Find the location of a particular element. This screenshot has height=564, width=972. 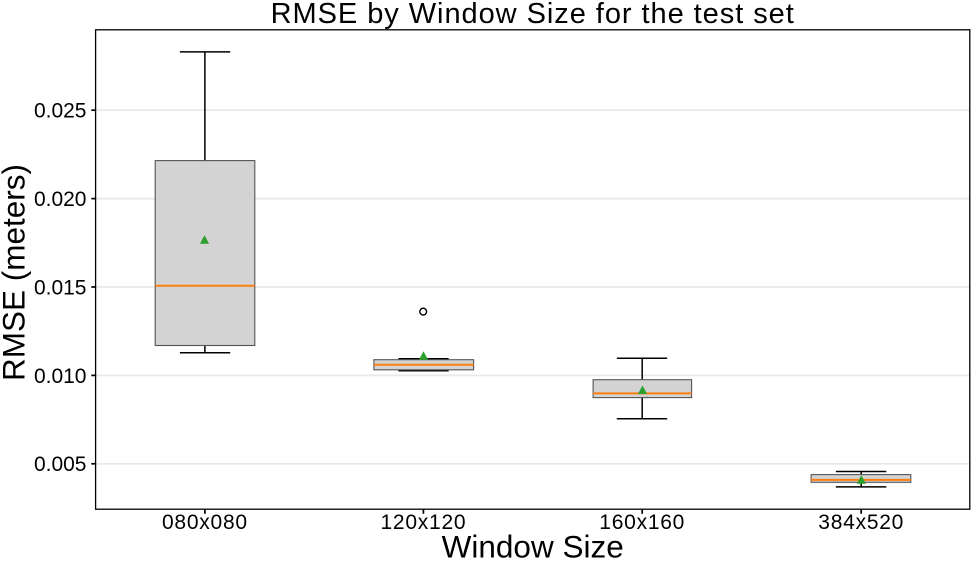

svg-text: 0.020 is located at coordinates (60, 199).